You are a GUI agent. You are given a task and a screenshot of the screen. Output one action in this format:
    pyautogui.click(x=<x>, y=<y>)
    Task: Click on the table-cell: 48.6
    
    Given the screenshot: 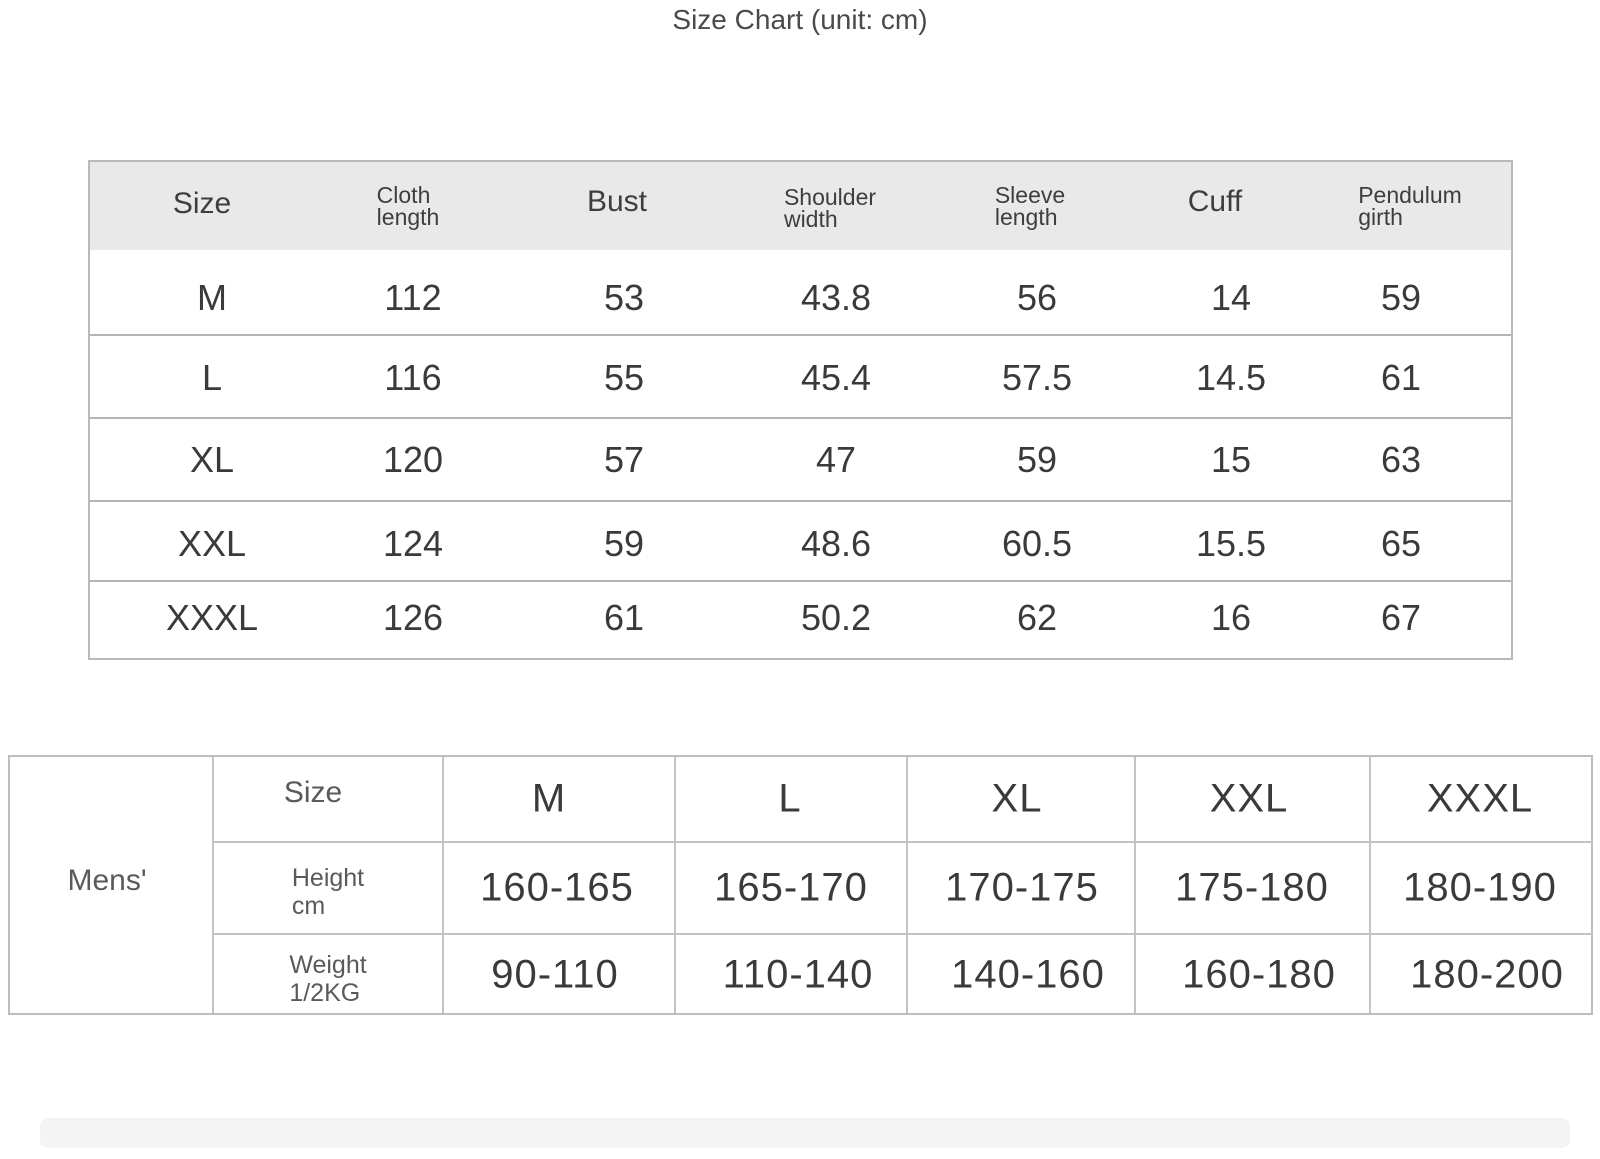 What is the action you would take?
    pyautogui.click(x=836, y=543)
    